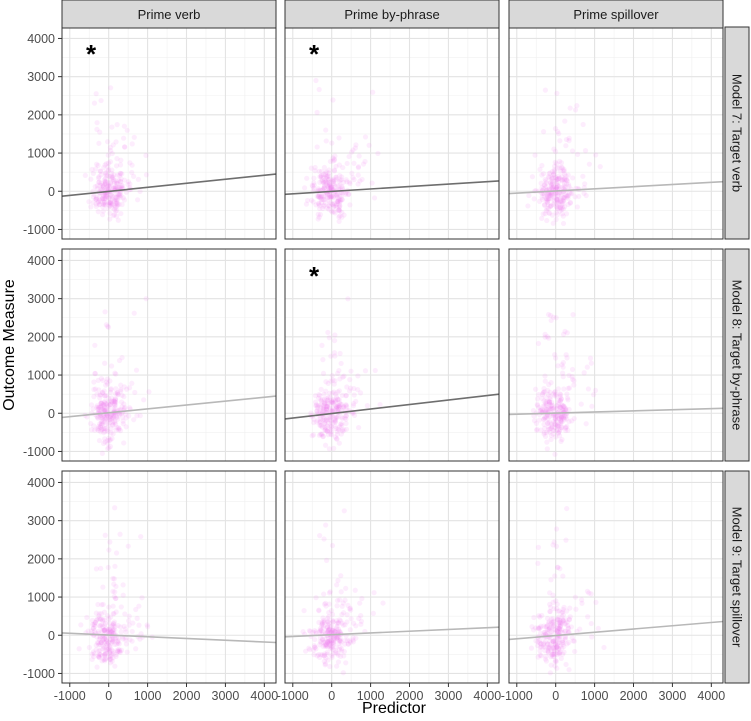 This screenshot has width=751, height=721. I want to click on regression-line, so click(616, 630).